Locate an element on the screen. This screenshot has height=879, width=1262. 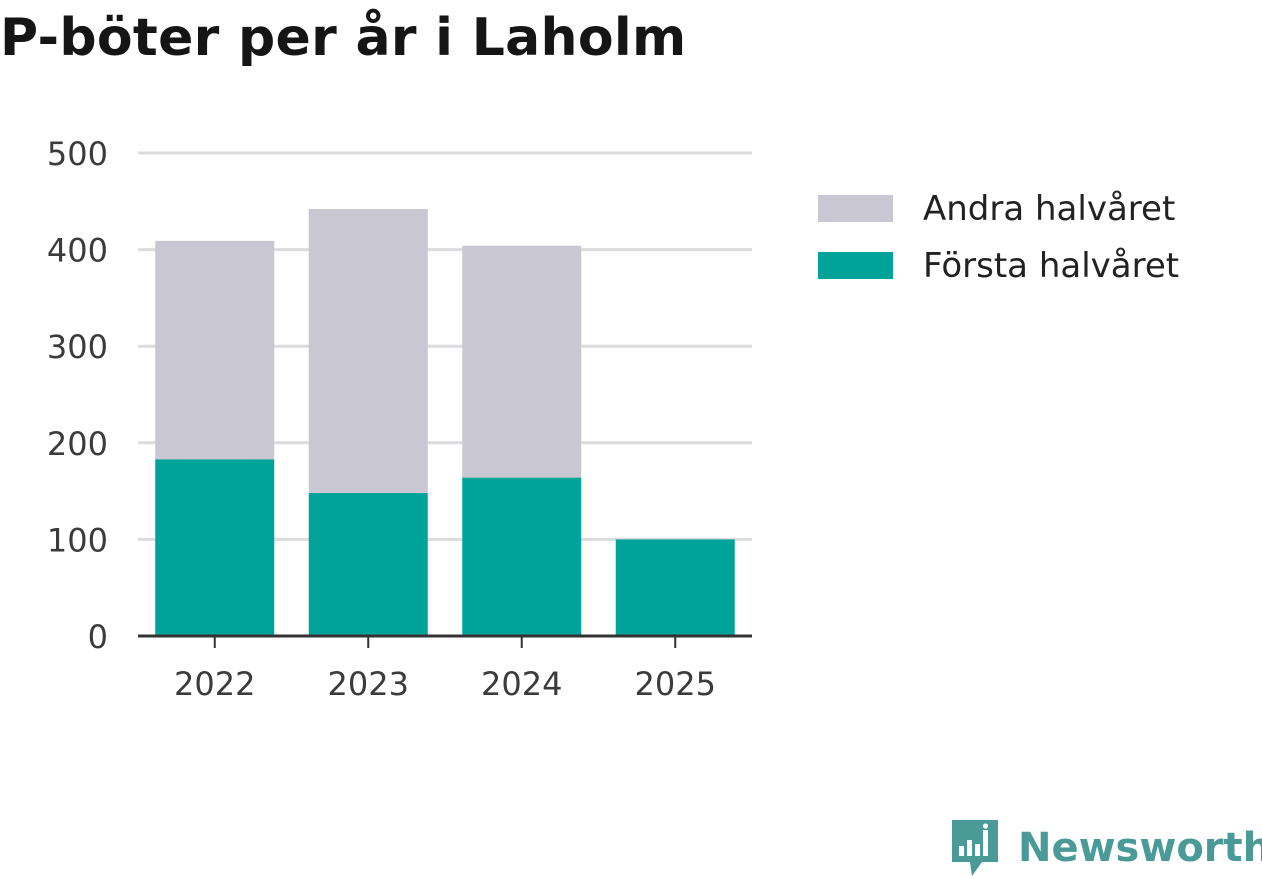
newsworthy-logo: Newsworthy is located at coordinates (1106, 848).